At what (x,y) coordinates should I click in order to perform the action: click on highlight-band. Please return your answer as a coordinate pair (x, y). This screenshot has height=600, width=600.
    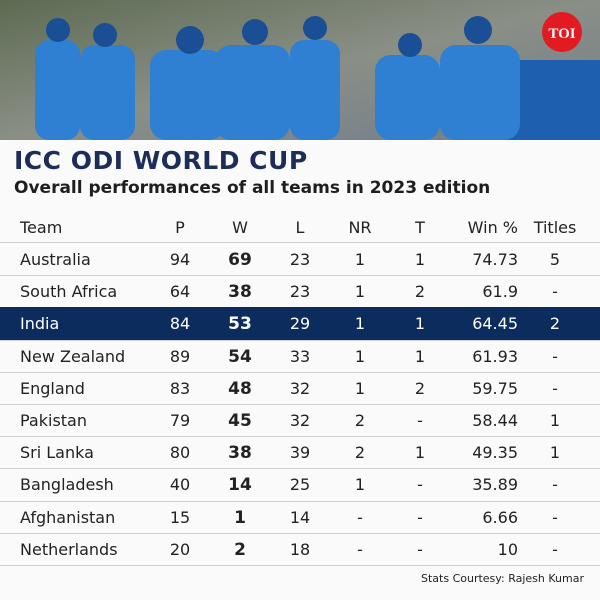
    Looking at the image, I should click on (300, 323).